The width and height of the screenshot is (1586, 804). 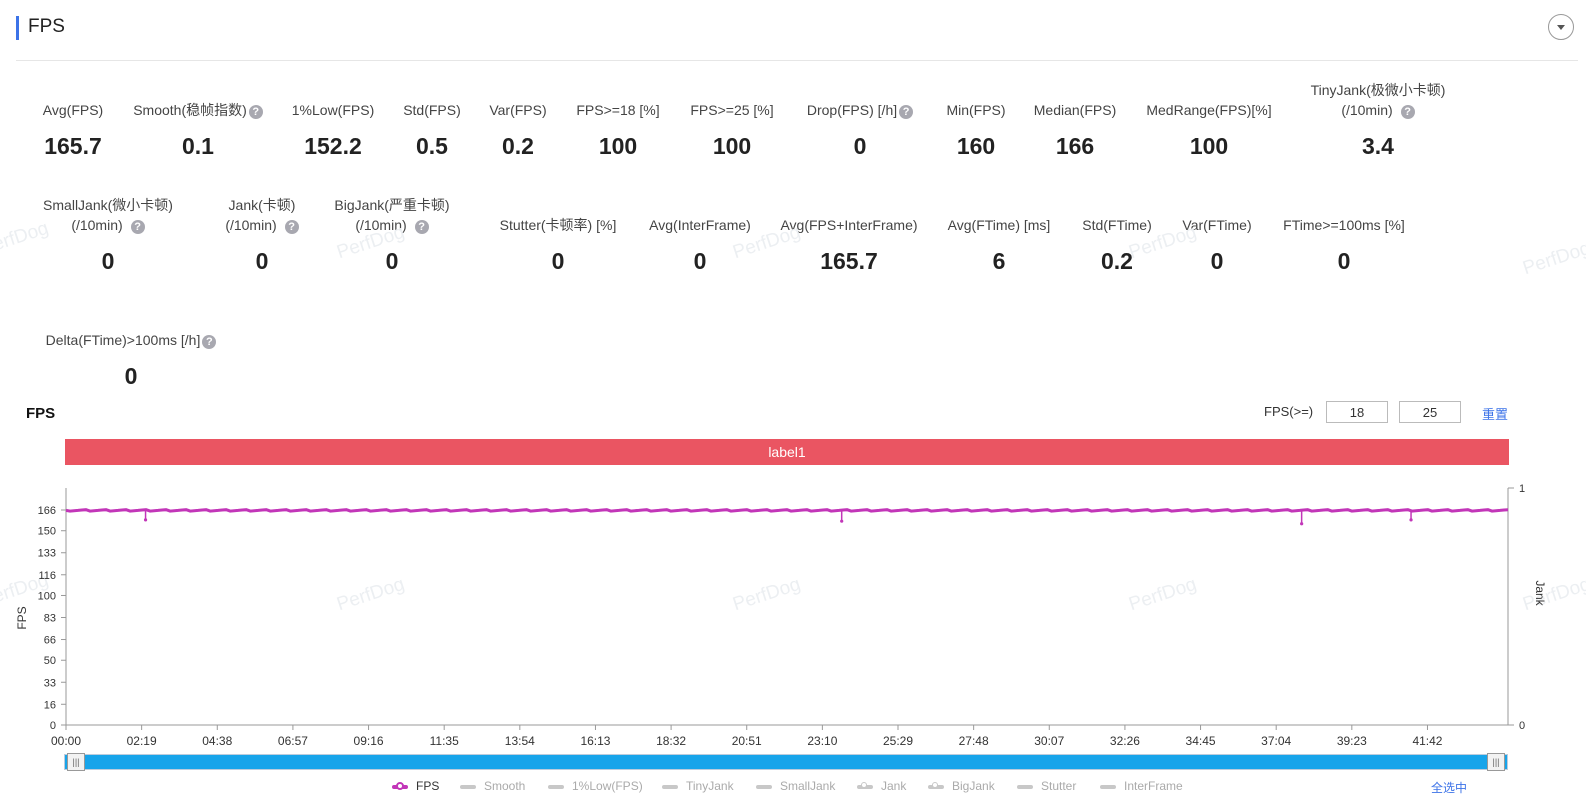 What do you see at coordinates (198, 130) in the screenshot?
I see `metric-metrics_row1-1: Smooth(稳帧指数)? 0.1` at bounding box center [198, 130].